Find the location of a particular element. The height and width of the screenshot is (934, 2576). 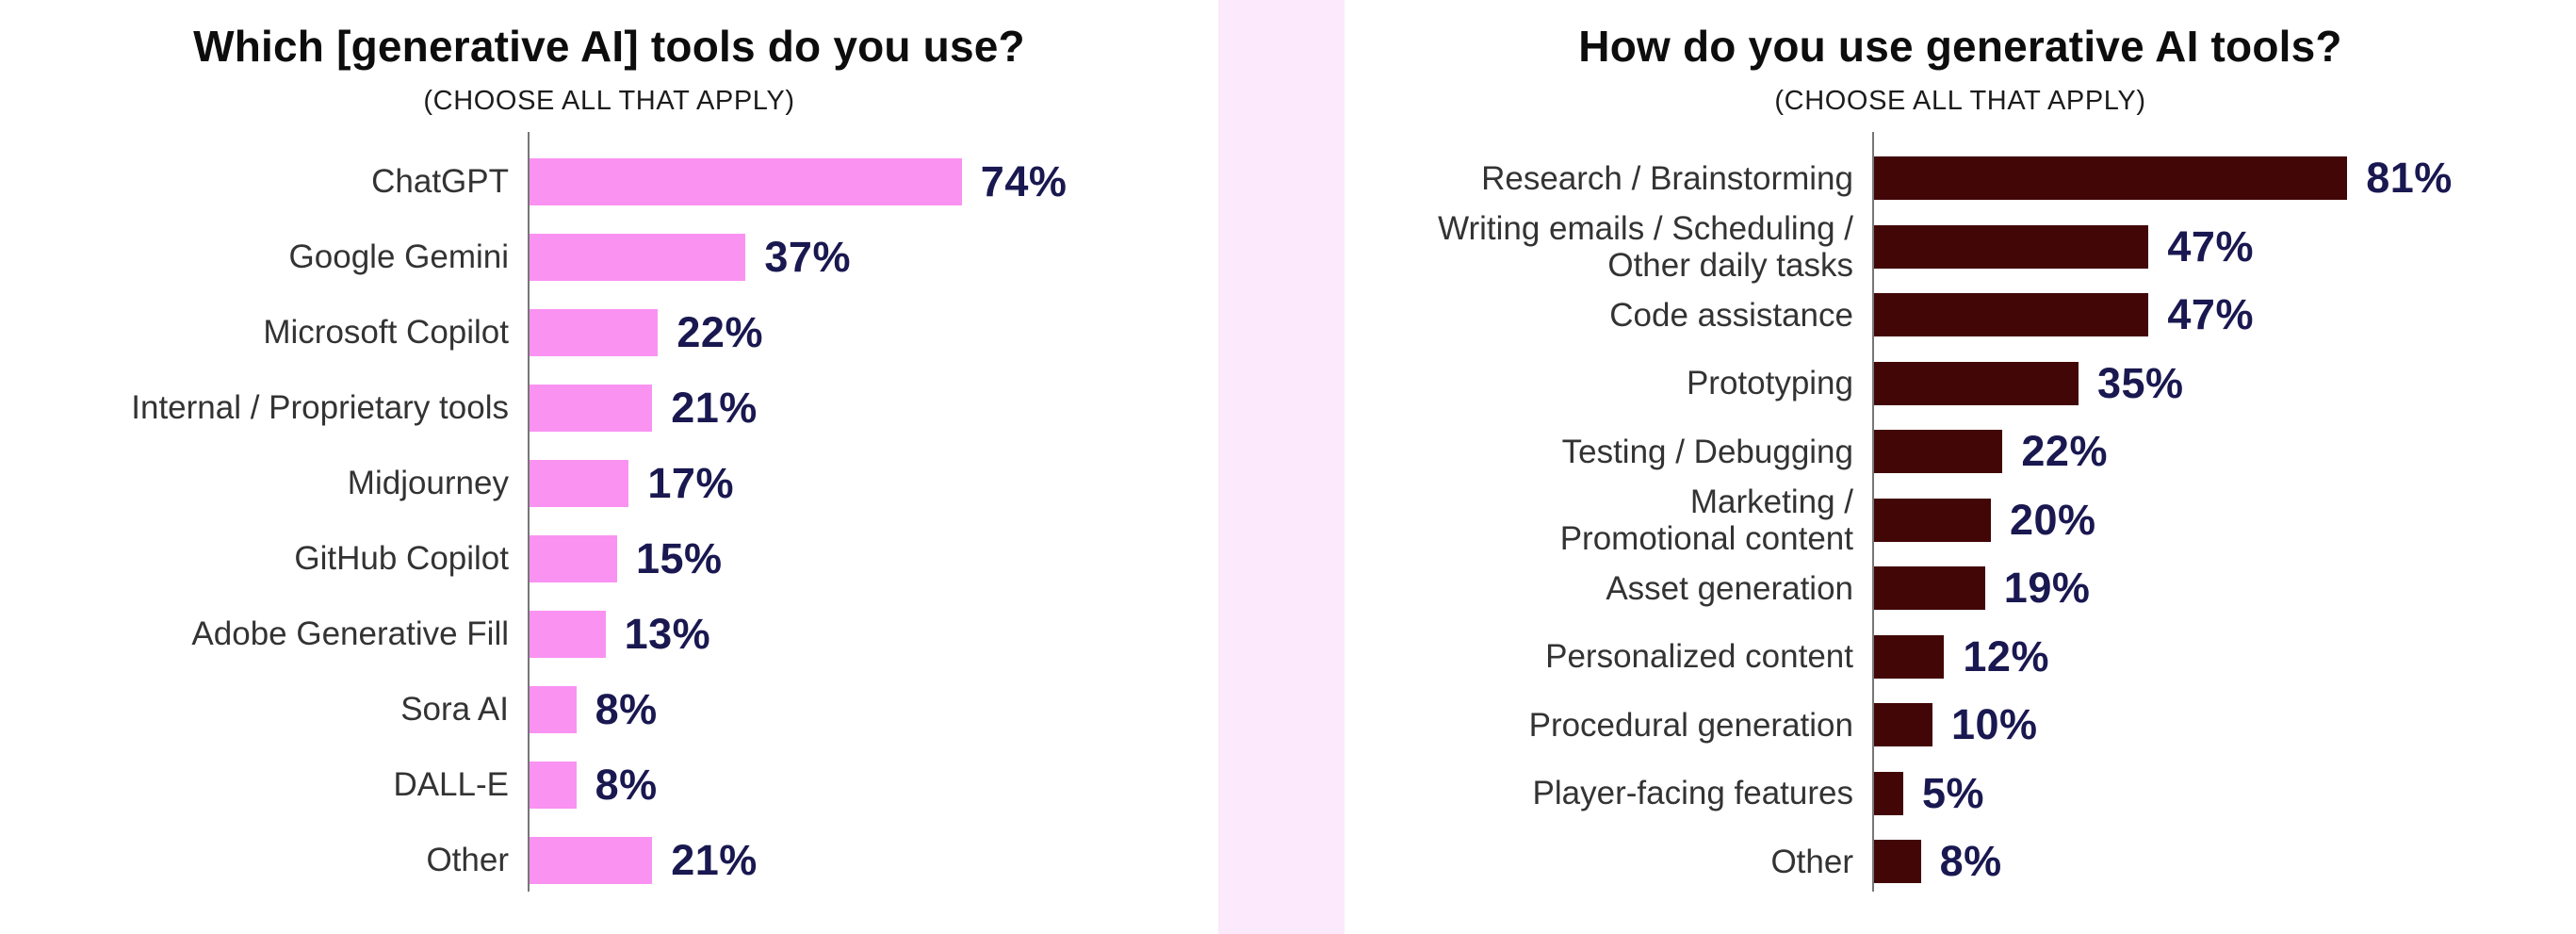

category-label: Marketing / Promotional content is located at coordinates (1706, 520).